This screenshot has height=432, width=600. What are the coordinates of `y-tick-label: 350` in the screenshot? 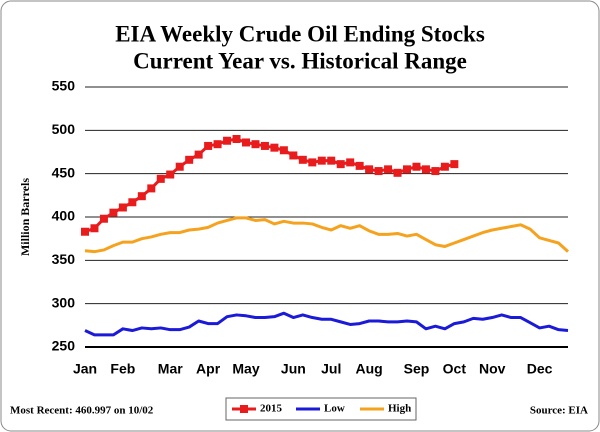 It's located at (64, 259).